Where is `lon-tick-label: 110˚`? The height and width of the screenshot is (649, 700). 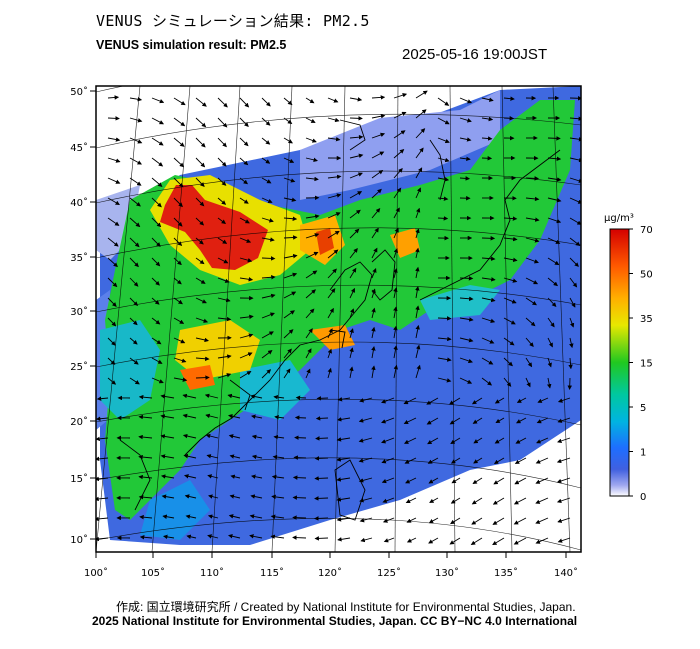 lon-tick-label: 110˚ is located at coordinates (212, 573).